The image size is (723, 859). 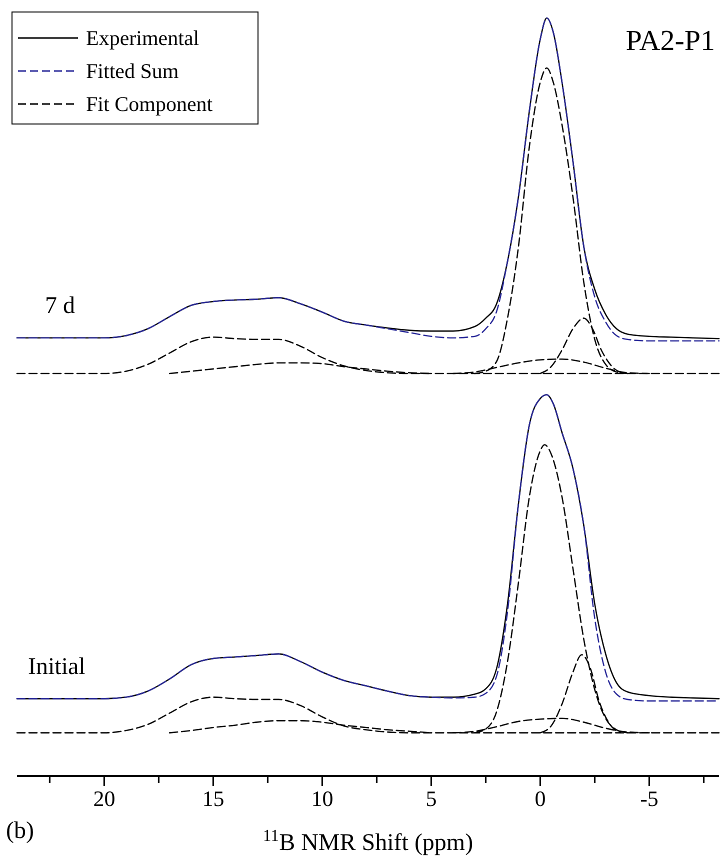 I want to click on x-tick-label: -5, so click(x=649, y=798).